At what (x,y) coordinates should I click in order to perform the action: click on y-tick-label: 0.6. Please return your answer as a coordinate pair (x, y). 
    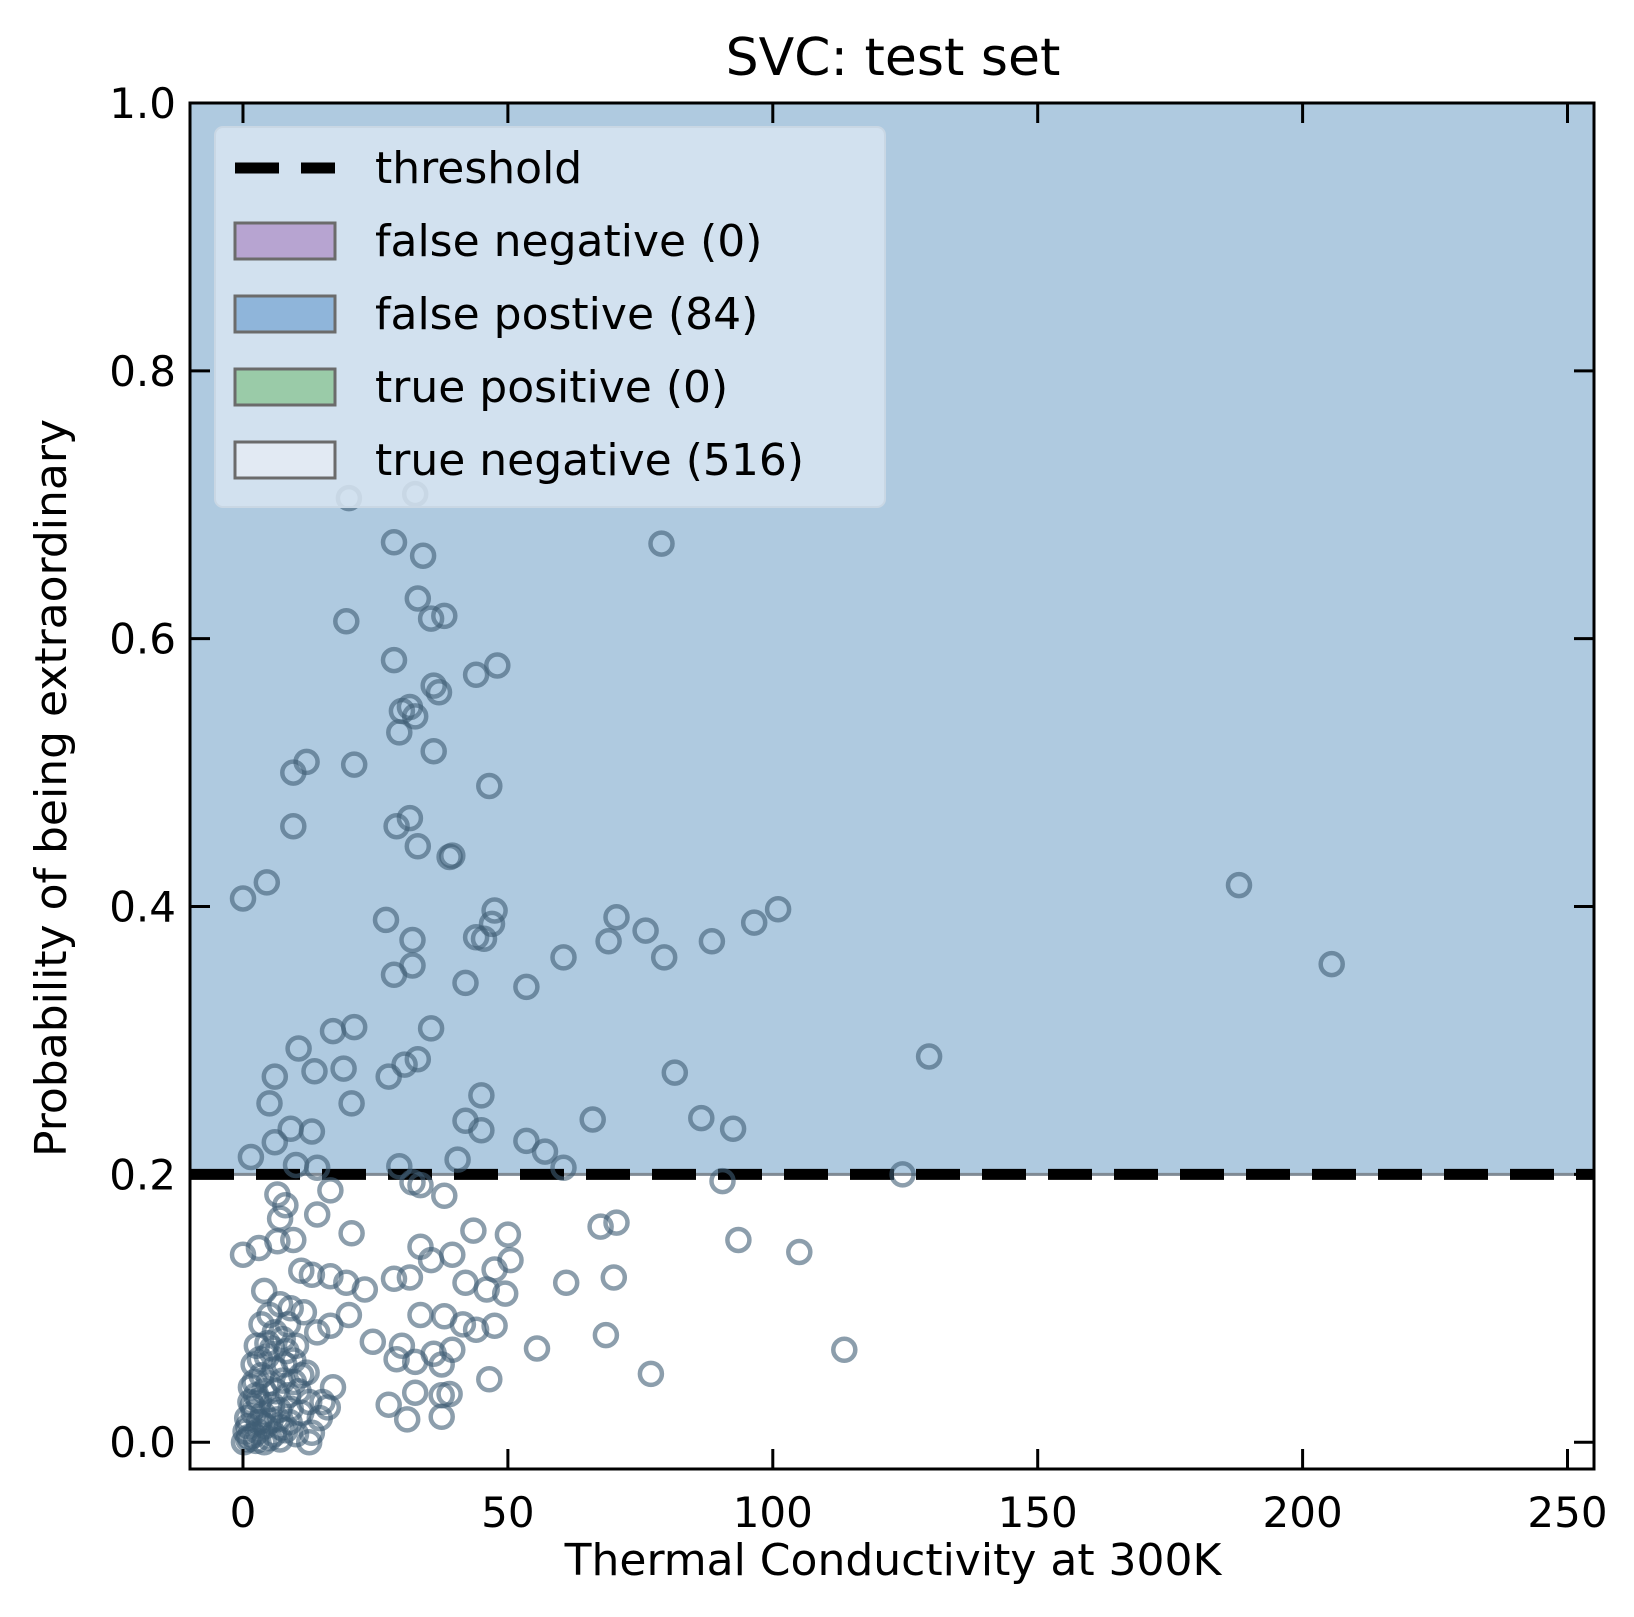
    Looking at the image, I should click on (142, 639).